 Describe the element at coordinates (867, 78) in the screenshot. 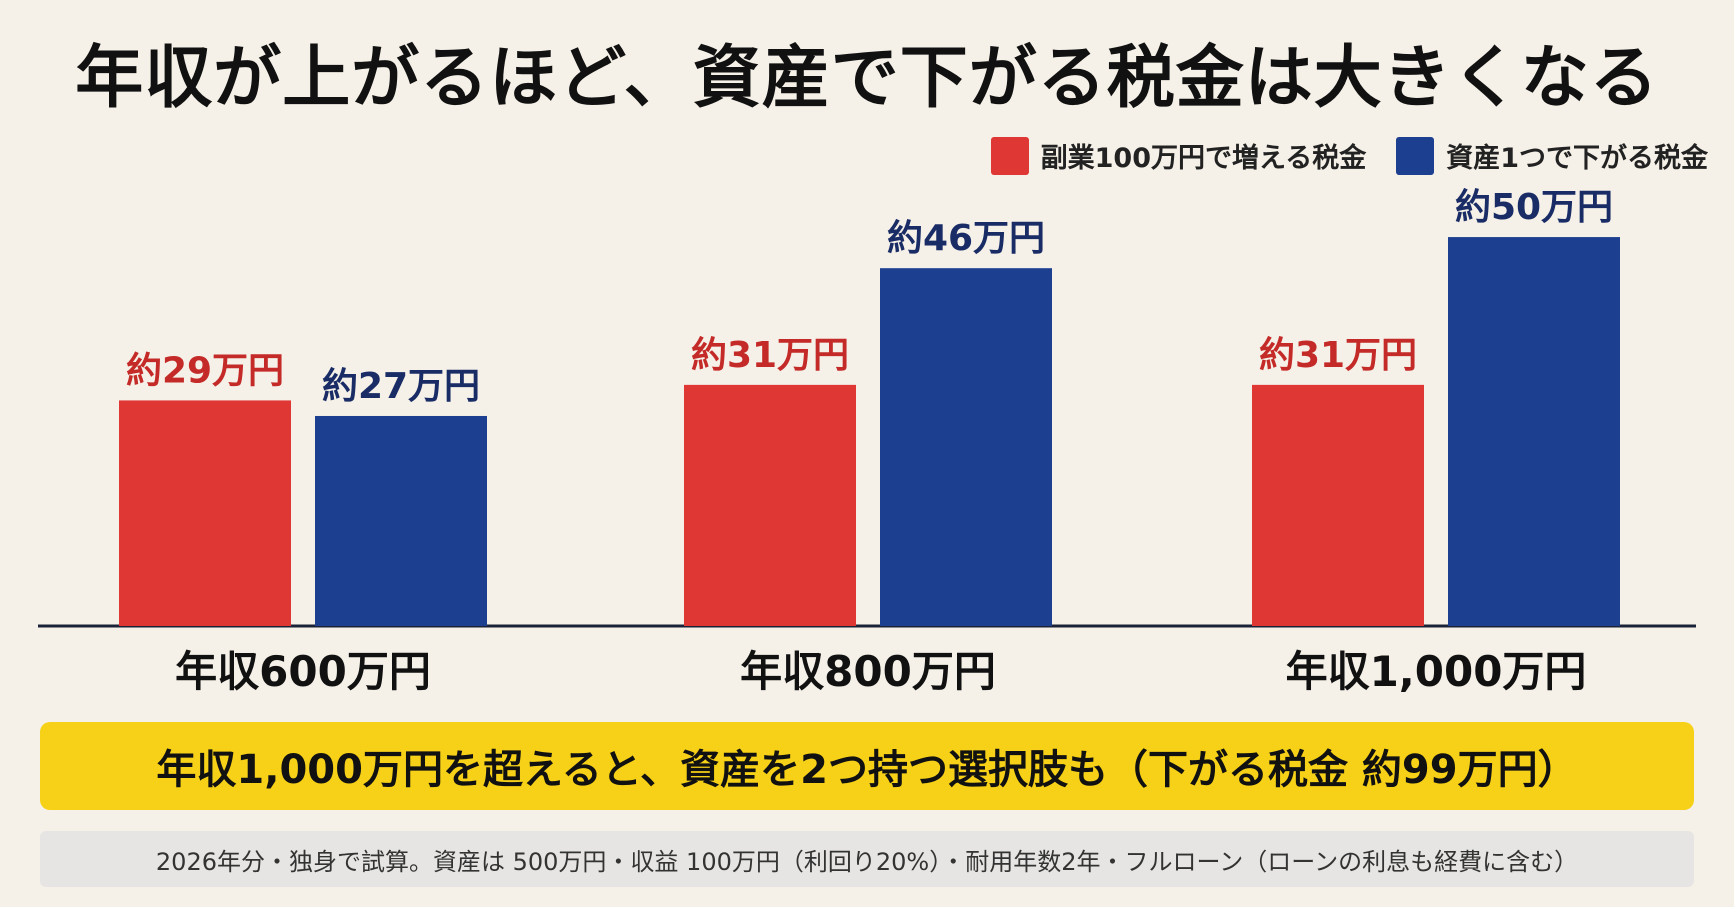

I see `chart-title: 年収が上がるほど、資産で下がる税金は大きくなる` at that location.